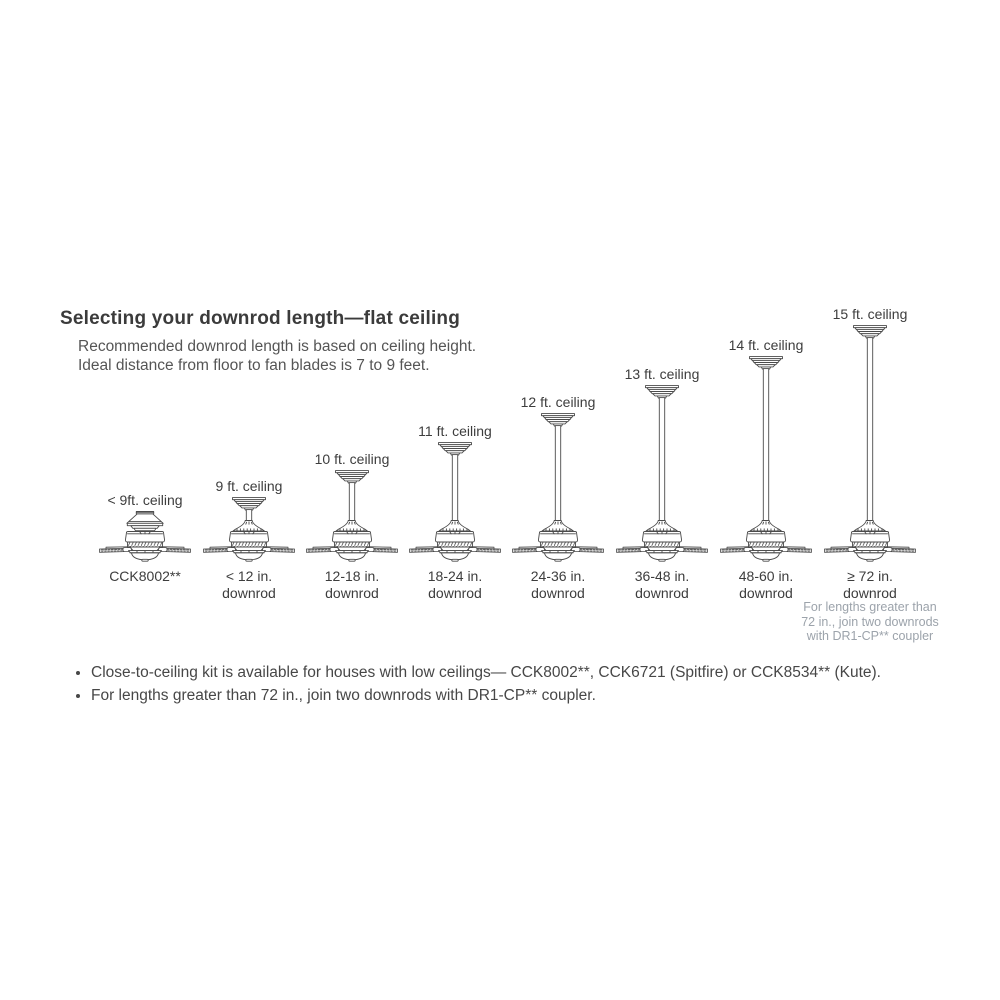  I want to click on downrod-size-label: CCK8002**, so click(145, 576).